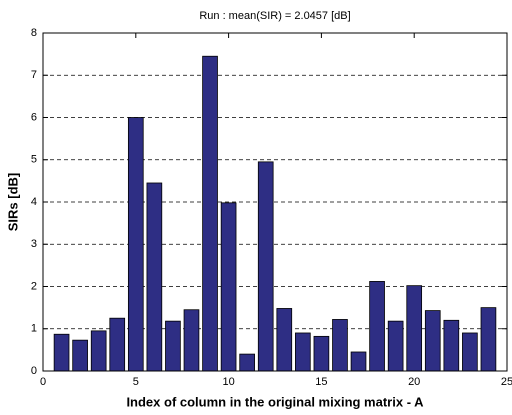 The image size is (512, 415). Describe the element at coordinates (34, 202) in the screenshot. I see `y-tick-label: 4` at that location.